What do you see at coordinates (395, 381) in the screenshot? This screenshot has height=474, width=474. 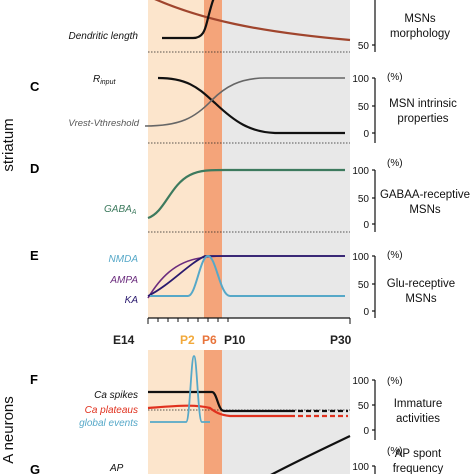 I see `unit-f: (%)` at bounding box center [395, 381].